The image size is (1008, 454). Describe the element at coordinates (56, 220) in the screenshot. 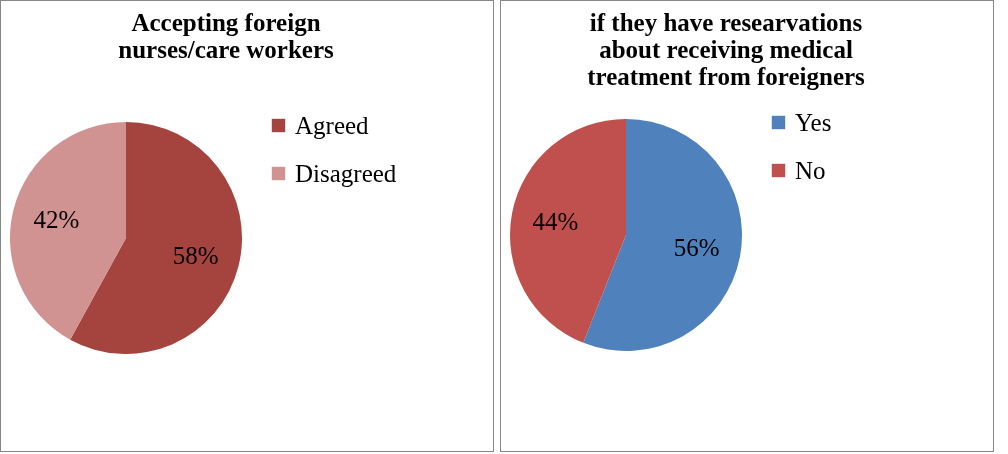

I see `data-label: 42%` at that location.